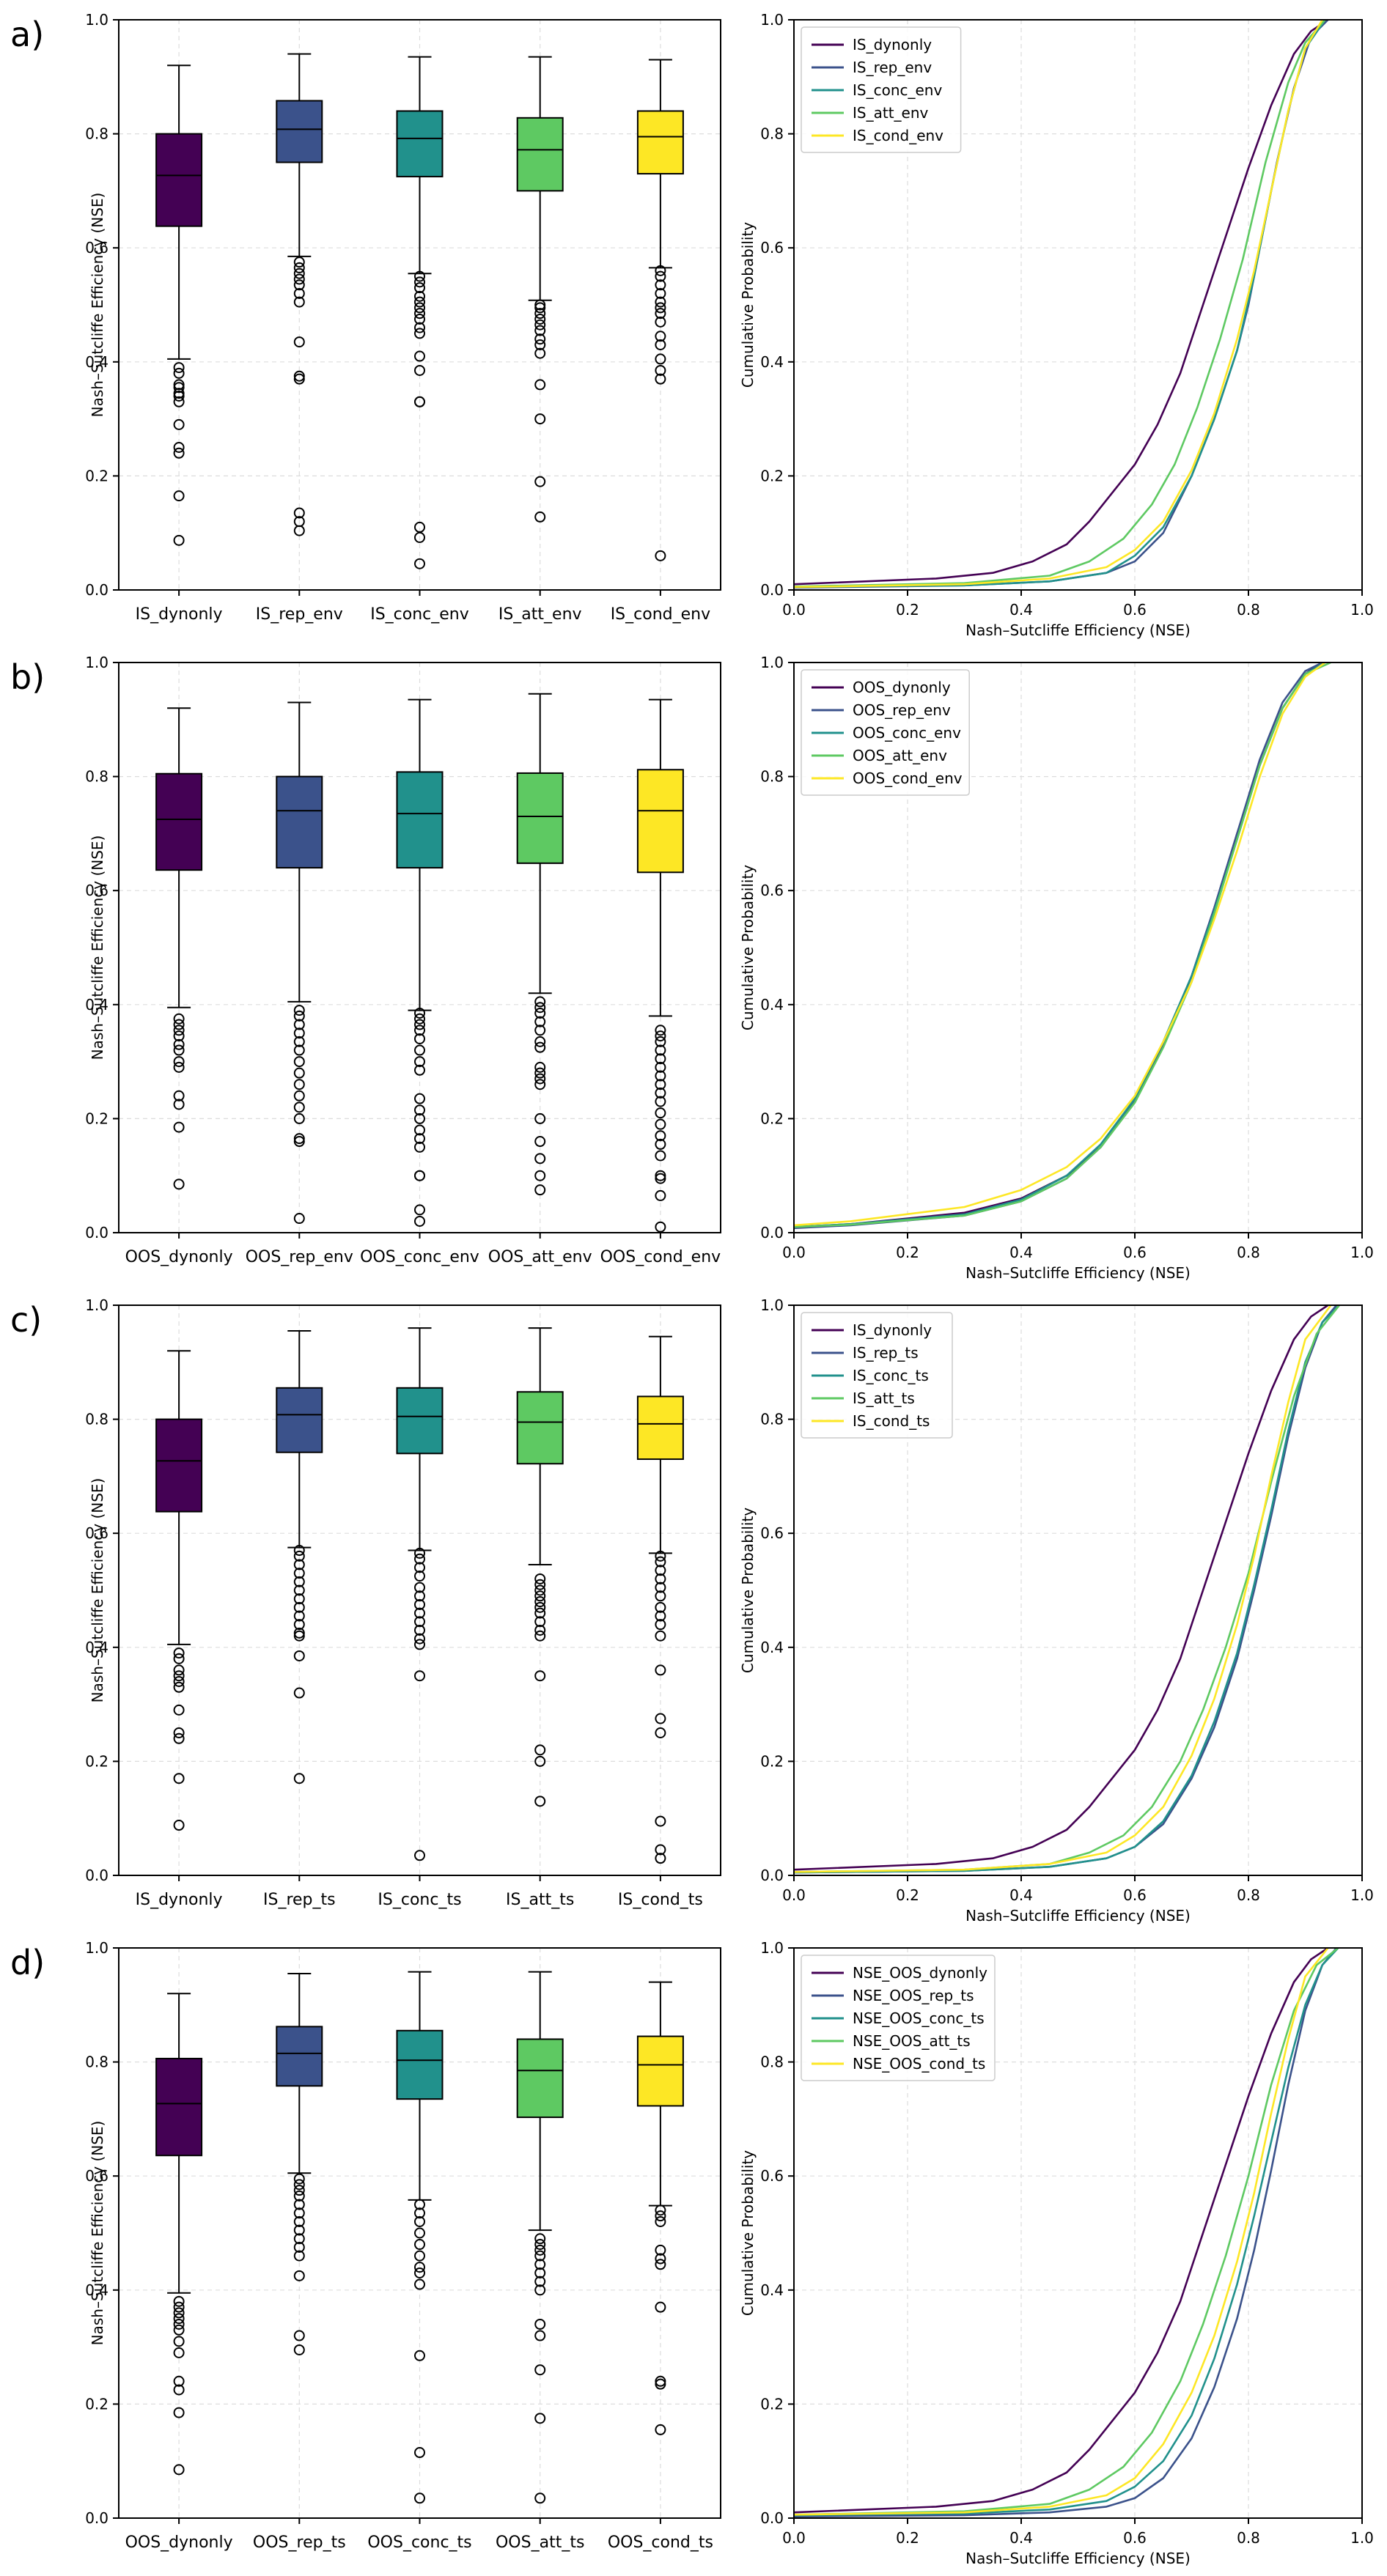  Describe the element at coordinates (96, 777) in the screenshot. I see `y-tick-label: 0.8` at that location.